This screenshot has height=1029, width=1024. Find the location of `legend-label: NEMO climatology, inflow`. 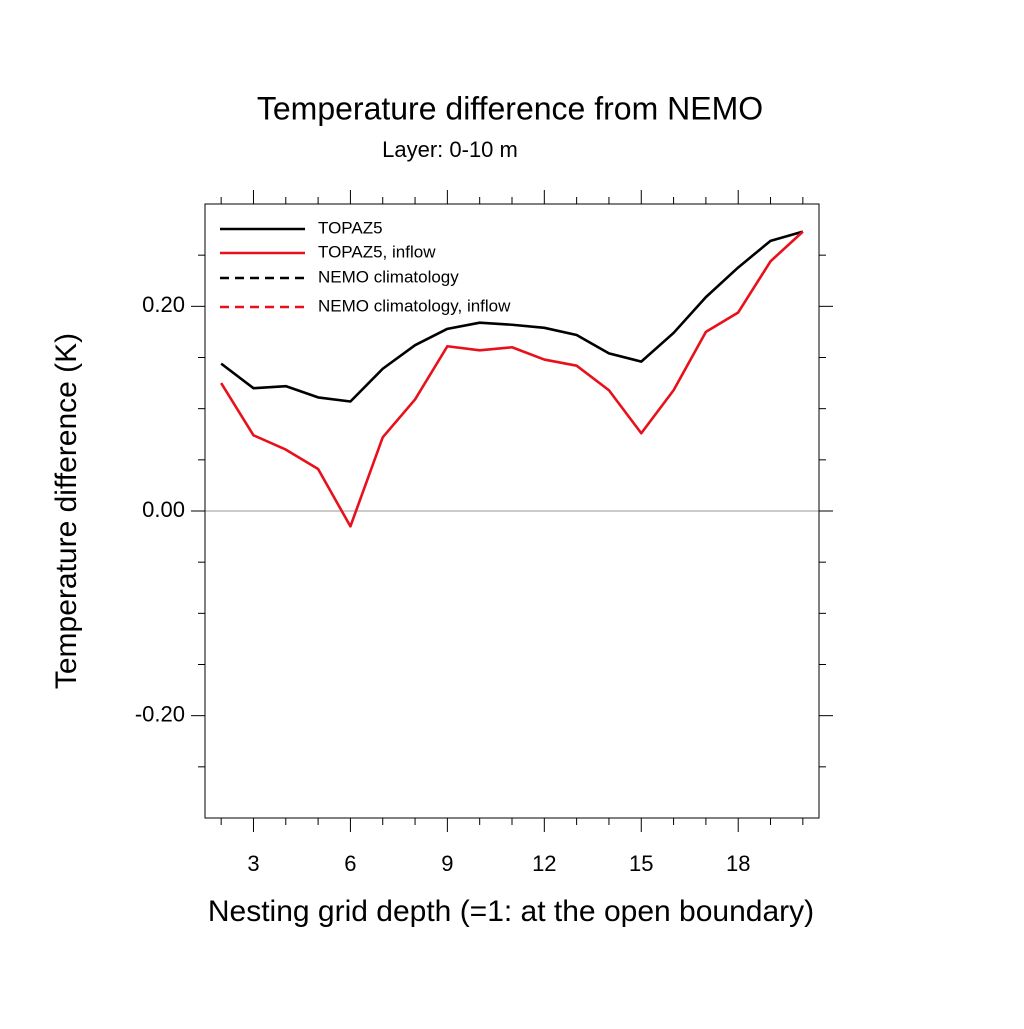

legend-label: NEMO climatology, inflow is located at coordinates (414, 305).